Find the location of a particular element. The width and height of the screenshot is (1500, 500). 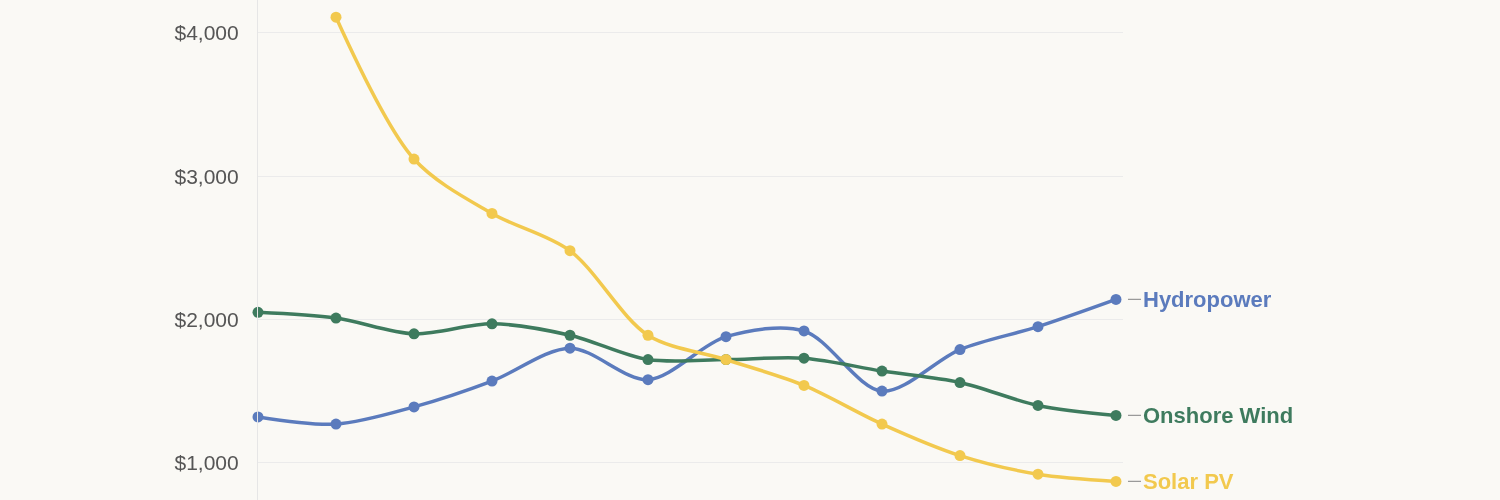

y-tick-label: $4,000 is located at coordinates (206, 33).